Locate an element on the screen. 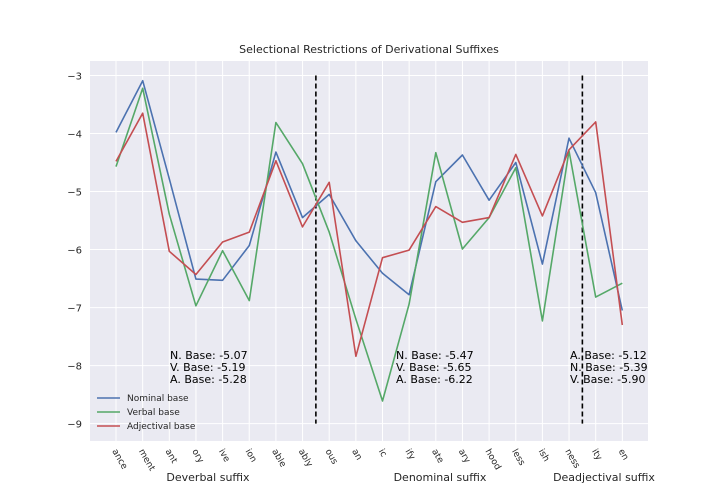 The image size is (720, 504). x-tick-label: less is located at coordinates (518, 458).